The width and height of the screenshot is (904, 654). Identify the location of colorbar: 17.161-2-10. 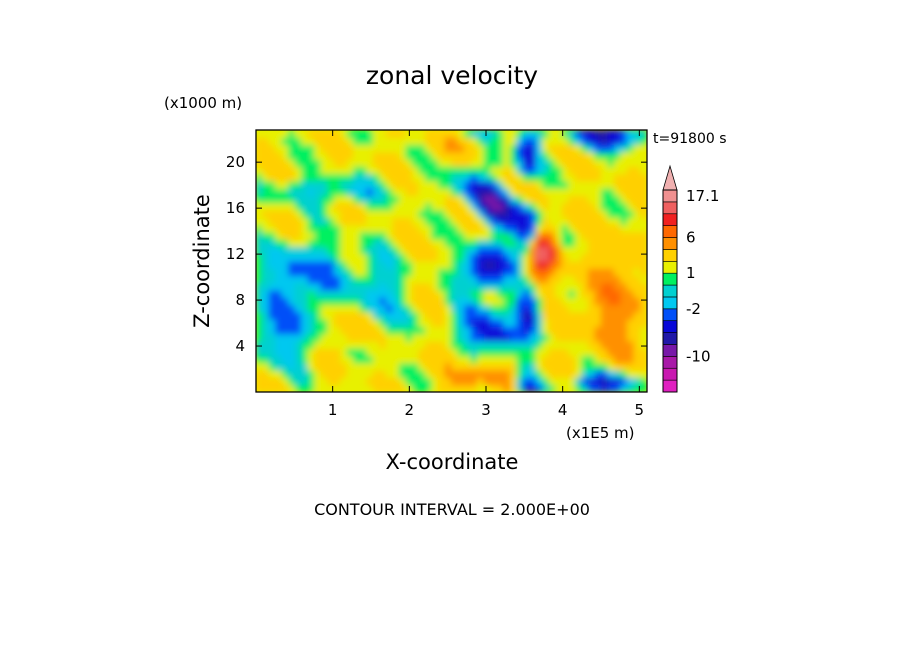
(690, 278).